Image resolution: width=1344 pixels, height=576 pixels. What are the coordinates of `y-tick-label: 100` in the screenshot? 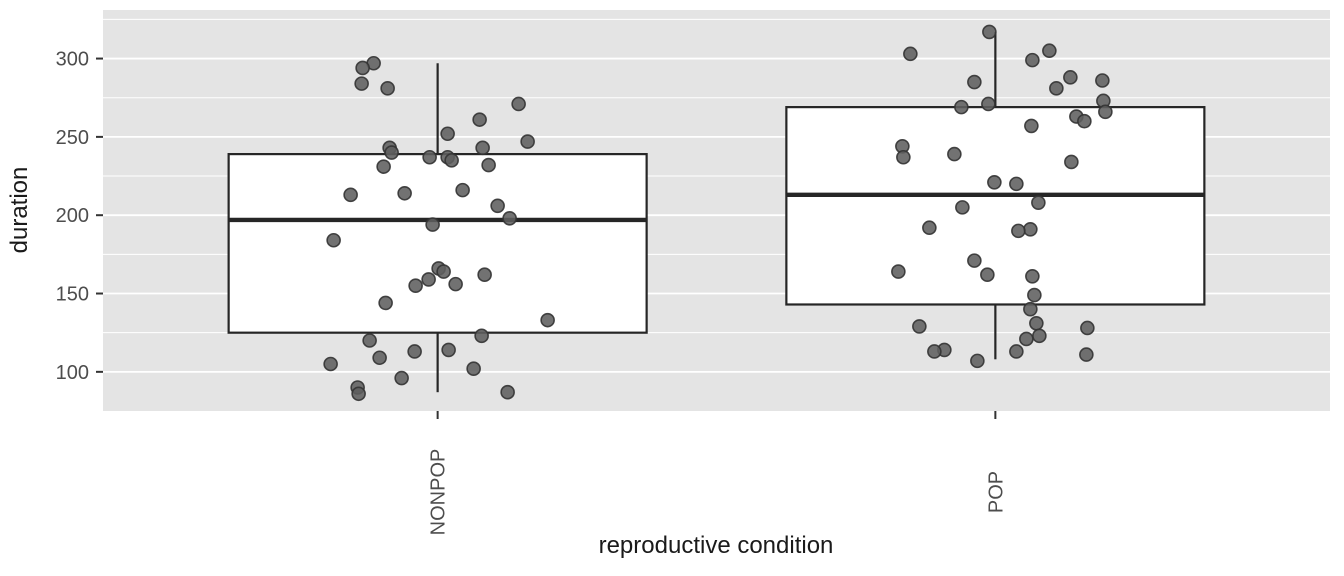 It's located at (72, 373).